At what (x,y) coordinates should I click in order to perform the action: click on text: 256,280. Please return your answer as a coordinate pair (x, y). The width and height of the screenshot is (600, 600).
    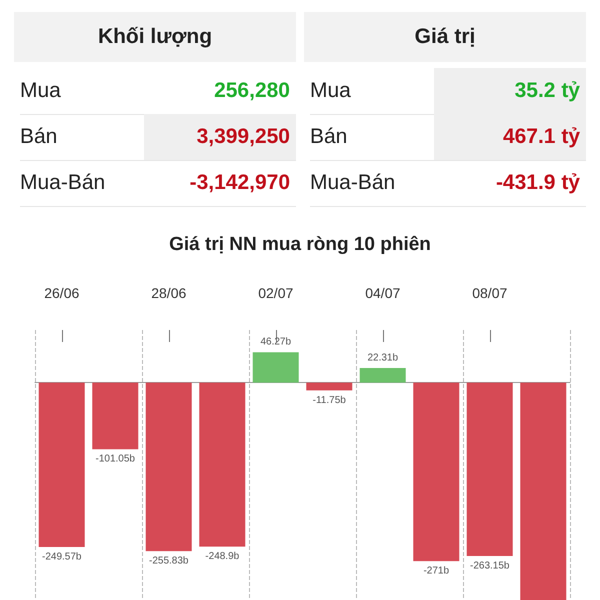
    Looking at the image, I should click on (220, 91).